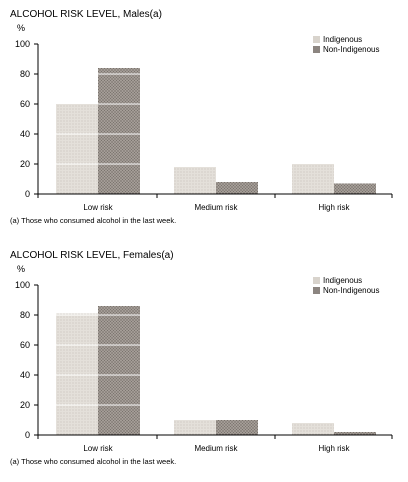  Describe the element at coordinates (92, 255) in the screenshot. I see `chart-title: ALCOHOL RISK LEVEL, Females(a)` at that location.